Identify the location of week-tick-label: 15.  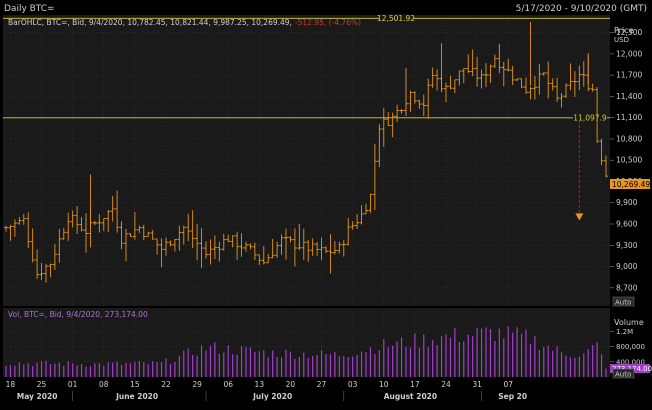
(135, 384).